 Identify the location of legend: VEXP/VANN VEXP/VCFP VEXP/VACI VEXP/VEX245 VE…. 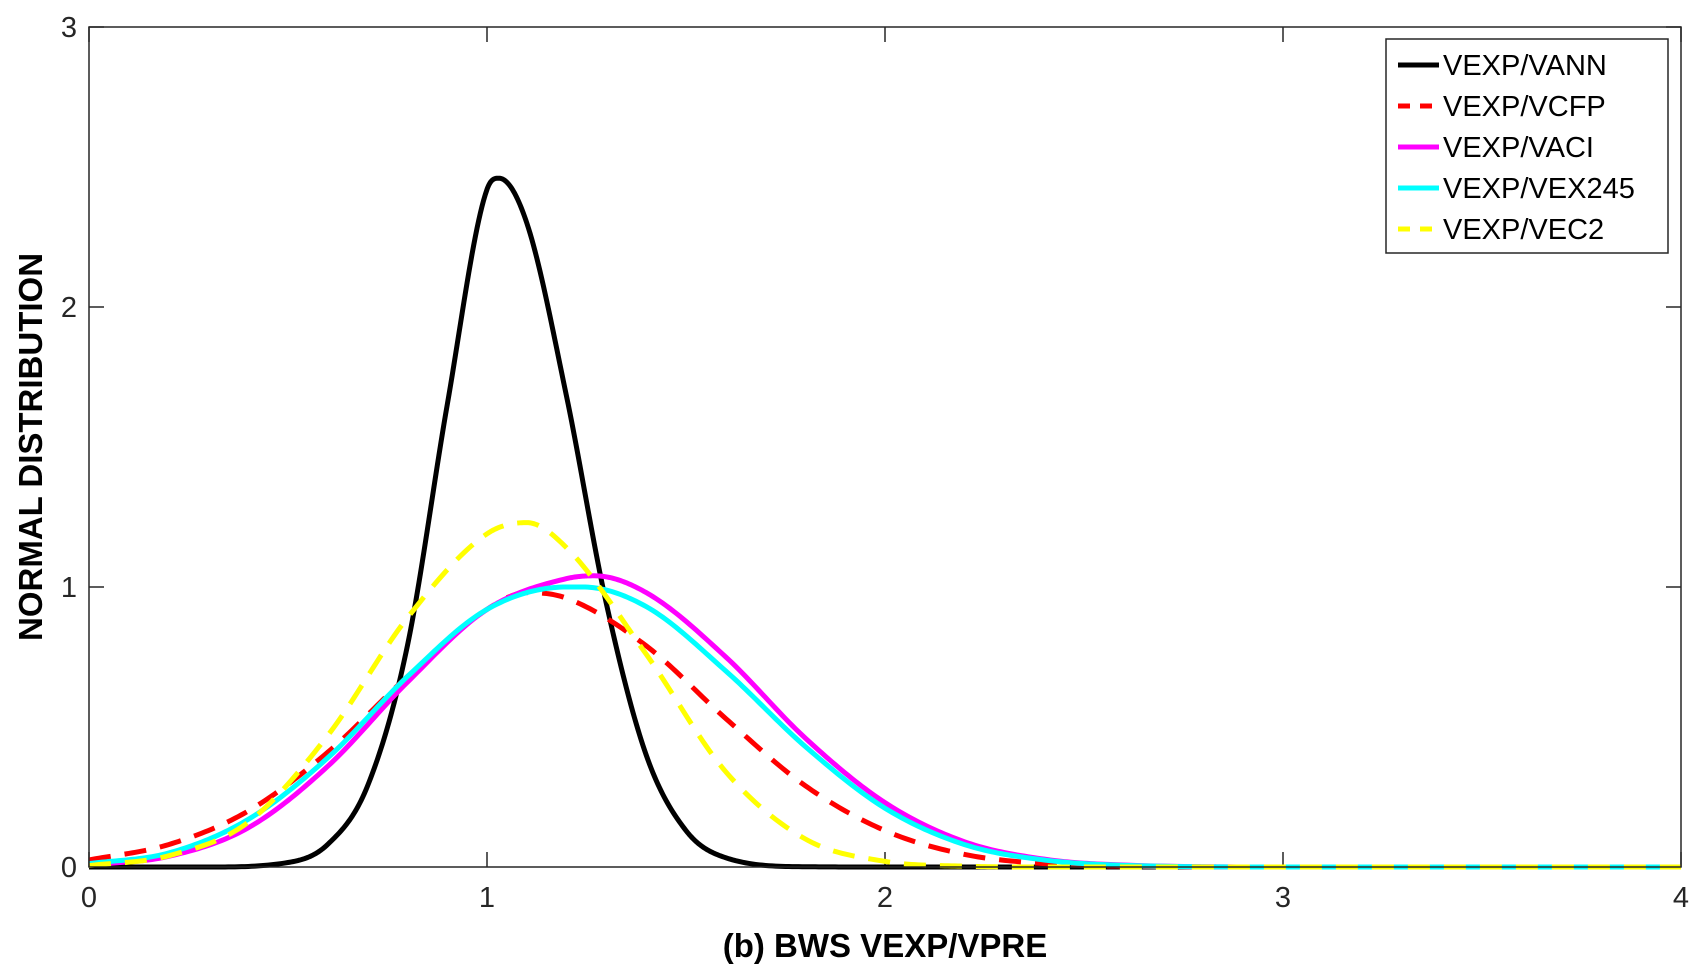
(1527, 146).